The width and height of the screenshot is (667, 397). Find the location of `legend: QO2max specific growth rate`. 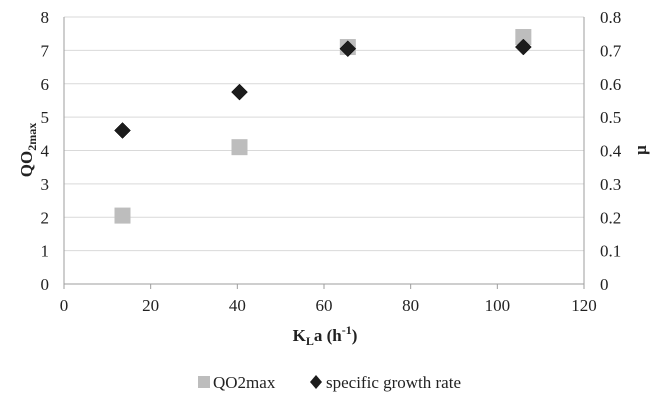

legend: QO2max specific growth rate is located at coordinates (329, 382).